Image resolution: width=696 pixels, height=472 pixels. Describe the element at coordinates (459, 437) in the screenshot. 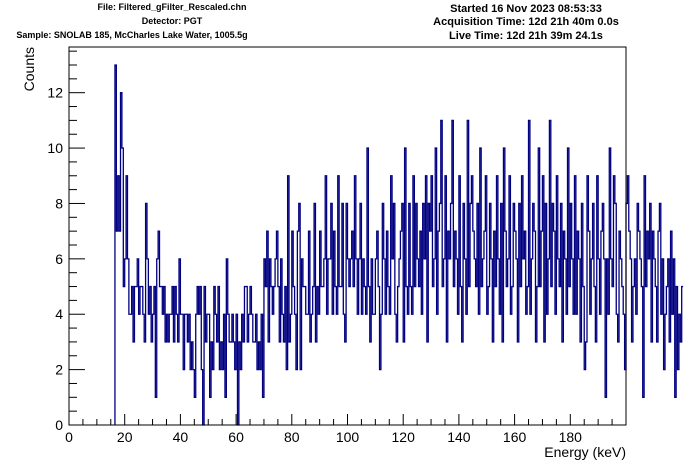

I see `x-tick-label: 140` at that location.